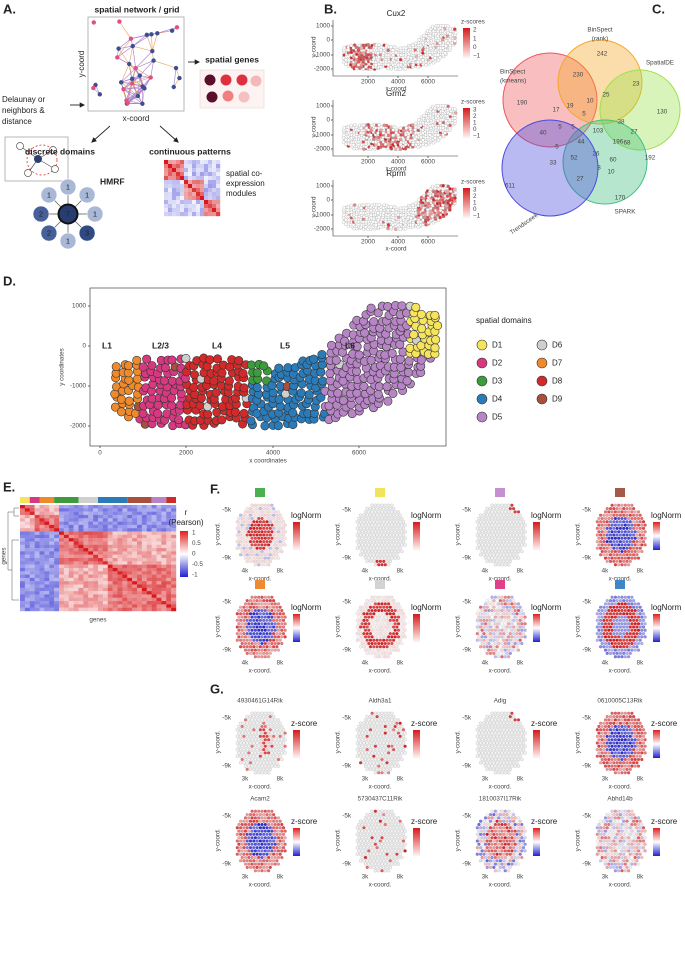  Describe the element at coordinates (68, 240) in the screenshot. I see `node-label: 1` at that location.